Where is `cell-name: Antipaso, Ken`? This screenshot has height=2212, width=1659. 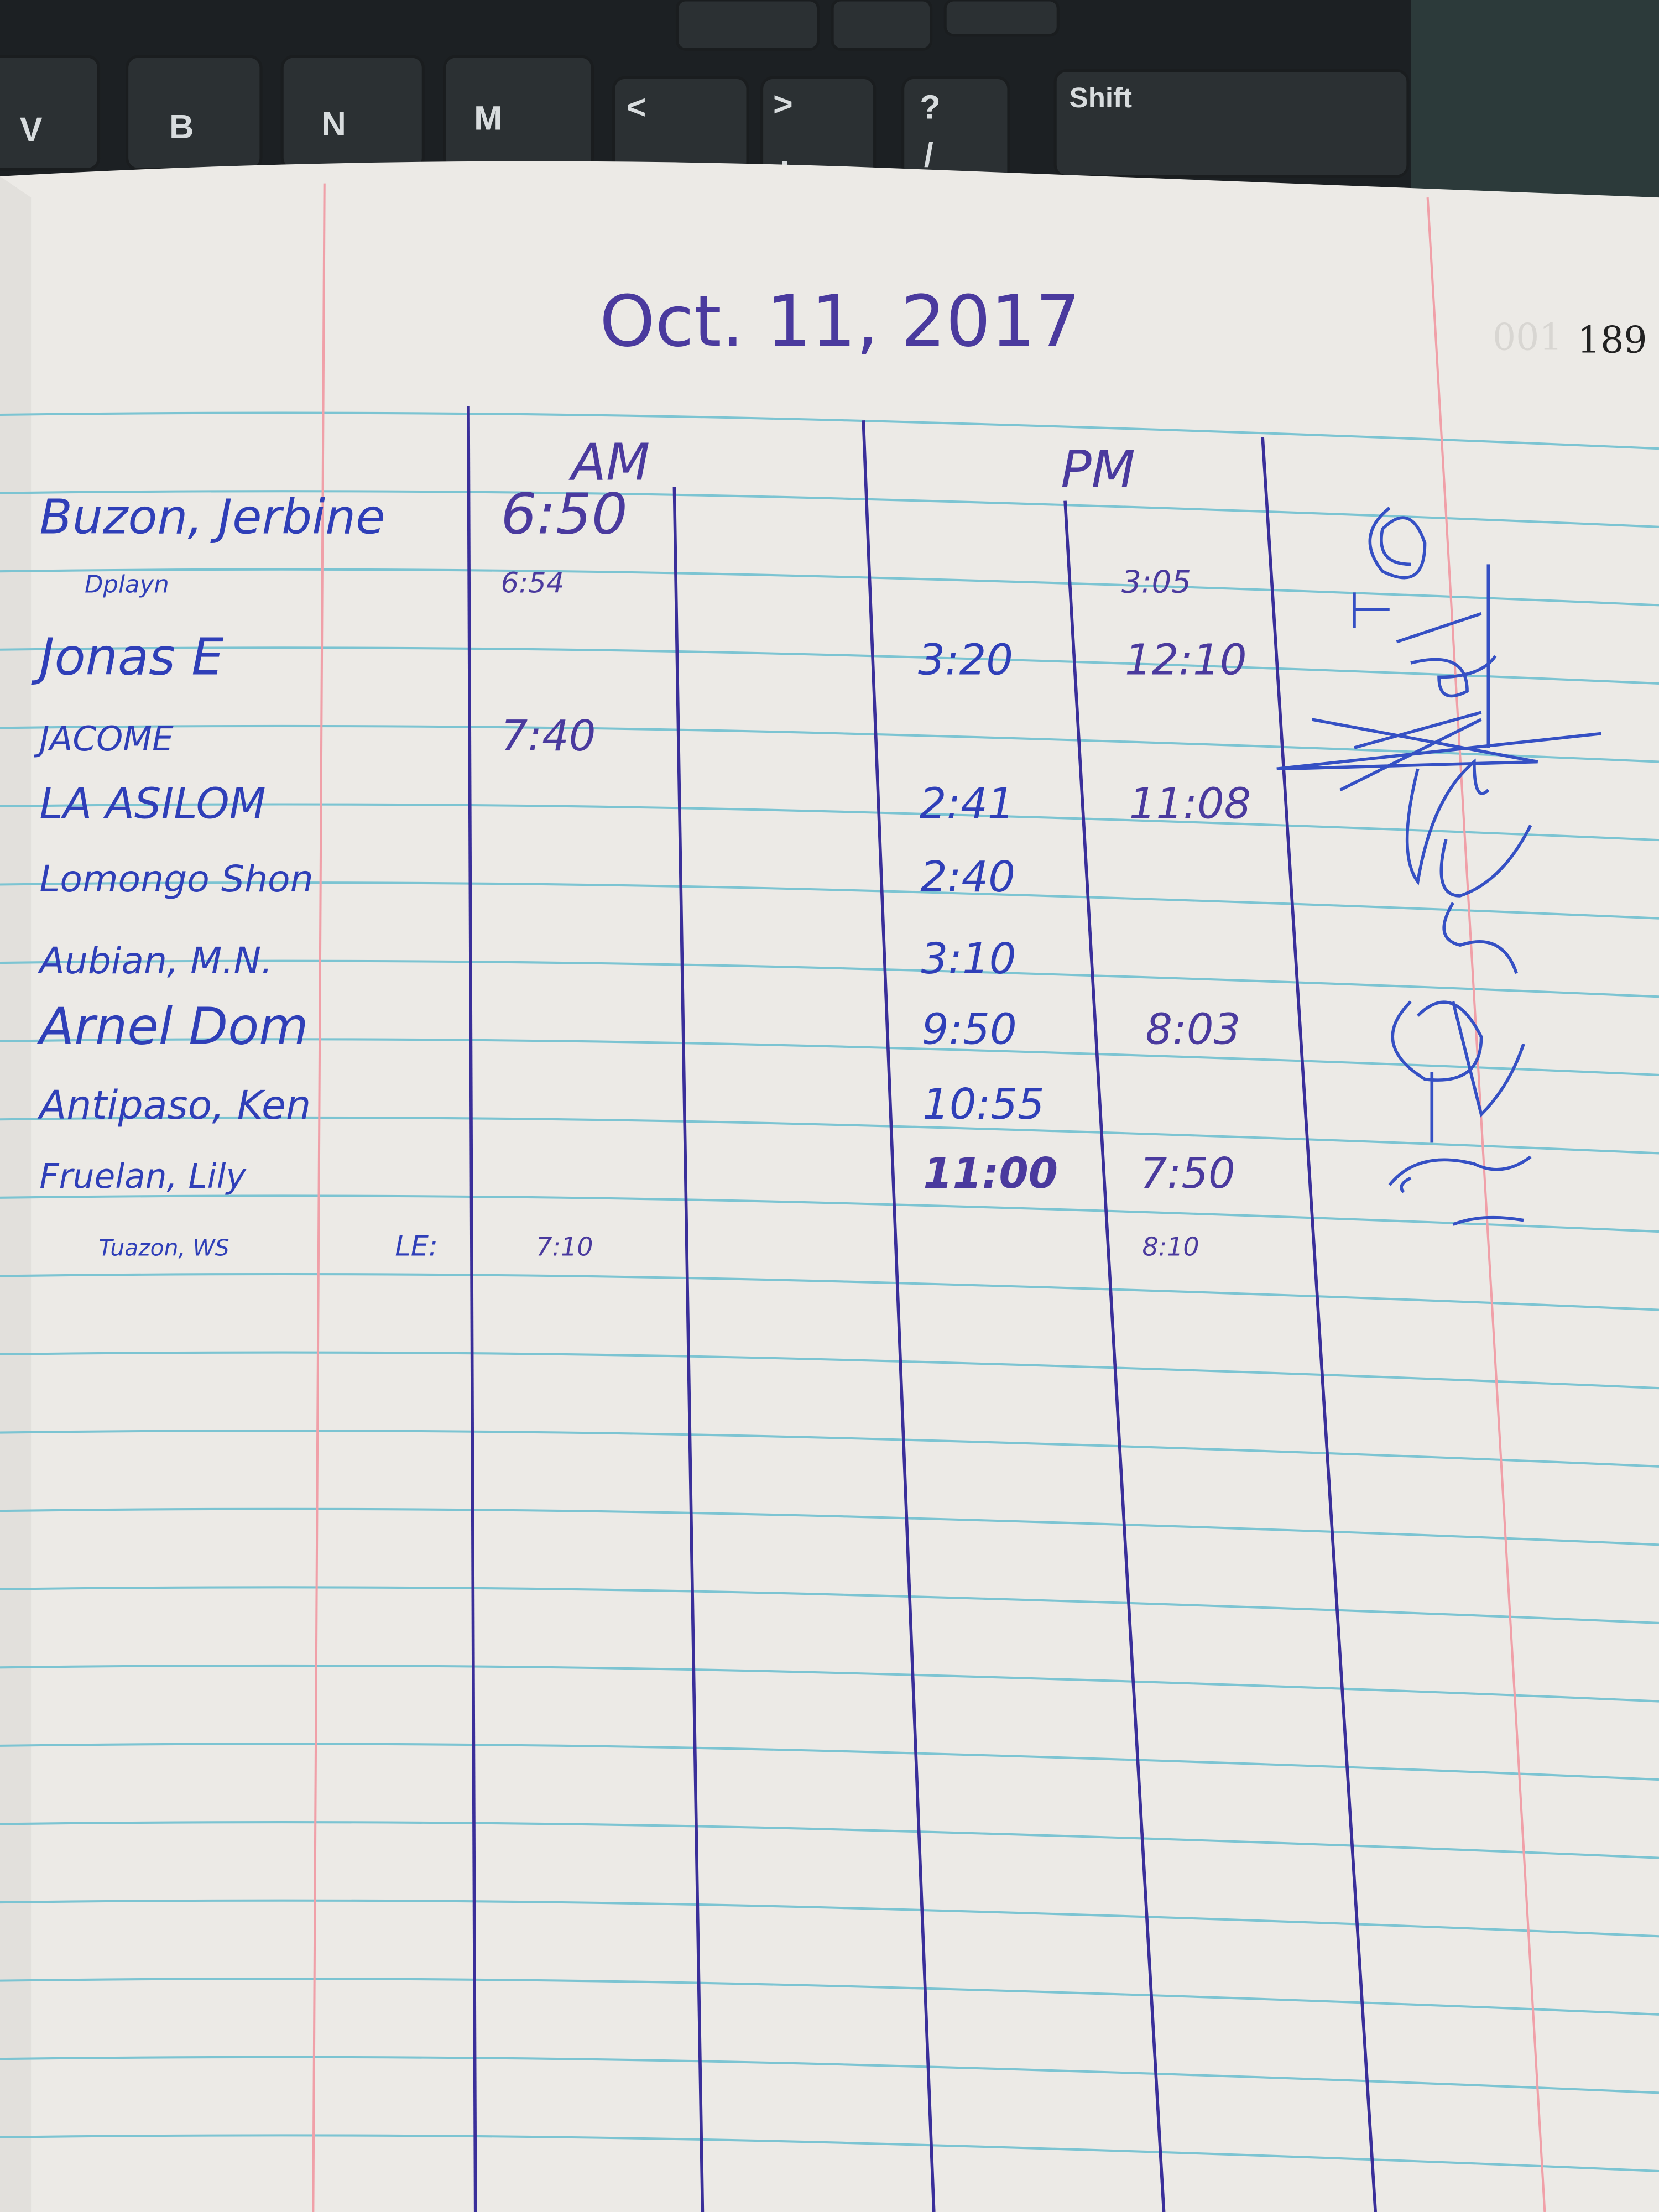
cell-name: Antipaso, Ken is located at coordinates (174, 1105).